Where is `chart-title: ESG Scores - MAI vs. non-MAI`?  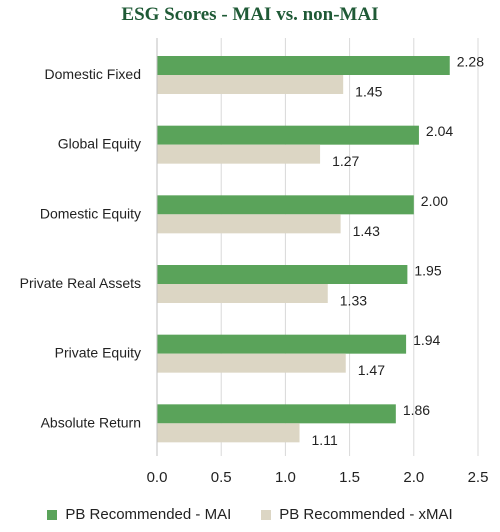 chart-title: ESG Scores - MAI vs. non-MAI is located at coordinates (250, 14).